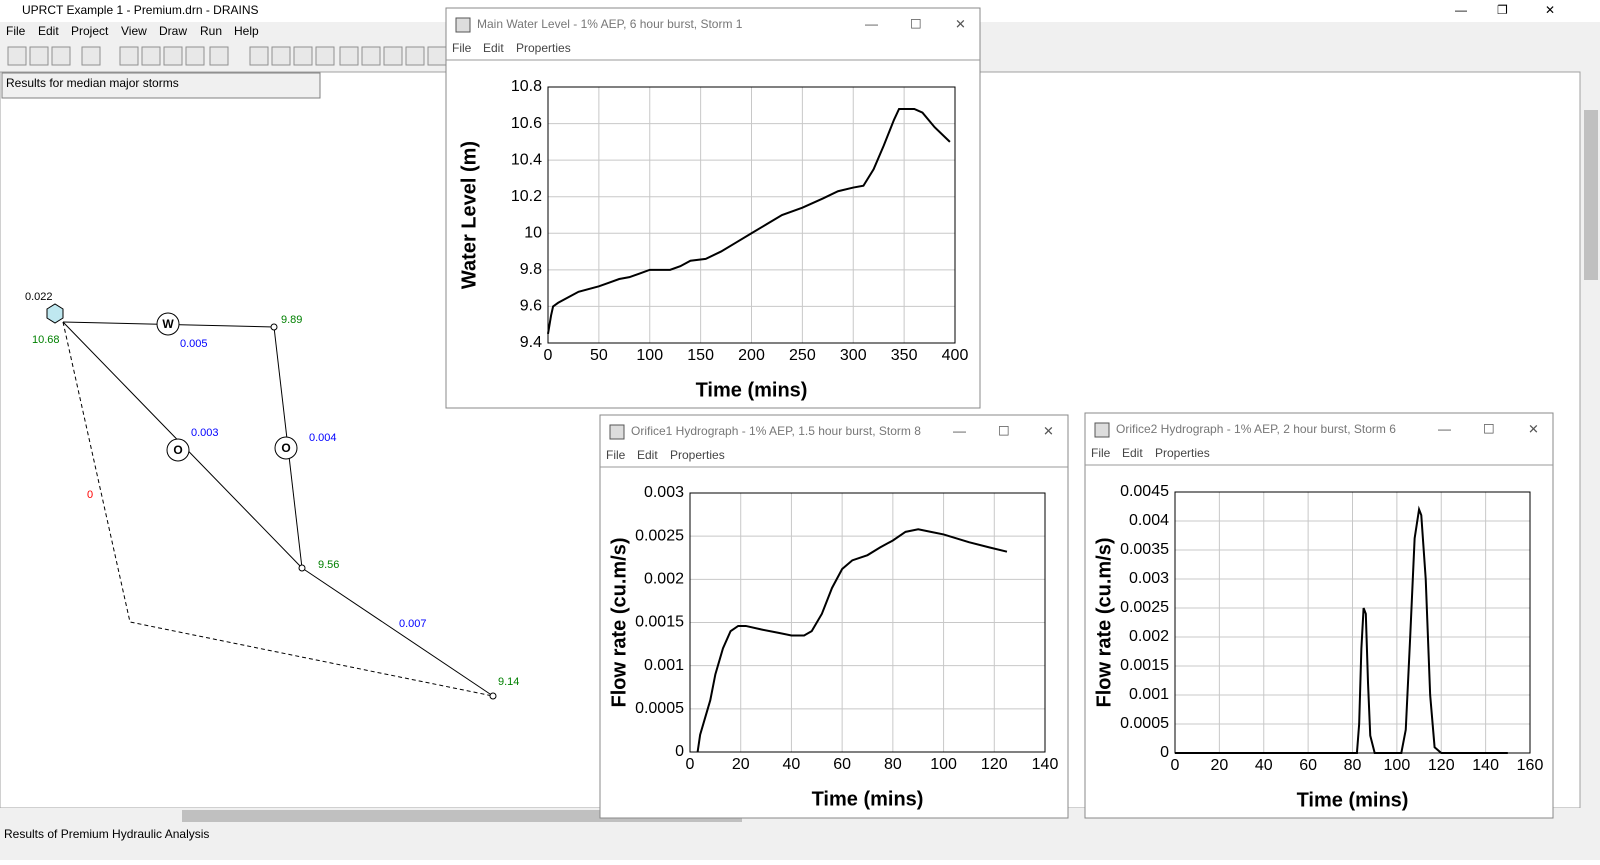  What do you see at coordinates (55, 313) in the screenshot?
I see `node-basin` at bounding box center [55, 313].